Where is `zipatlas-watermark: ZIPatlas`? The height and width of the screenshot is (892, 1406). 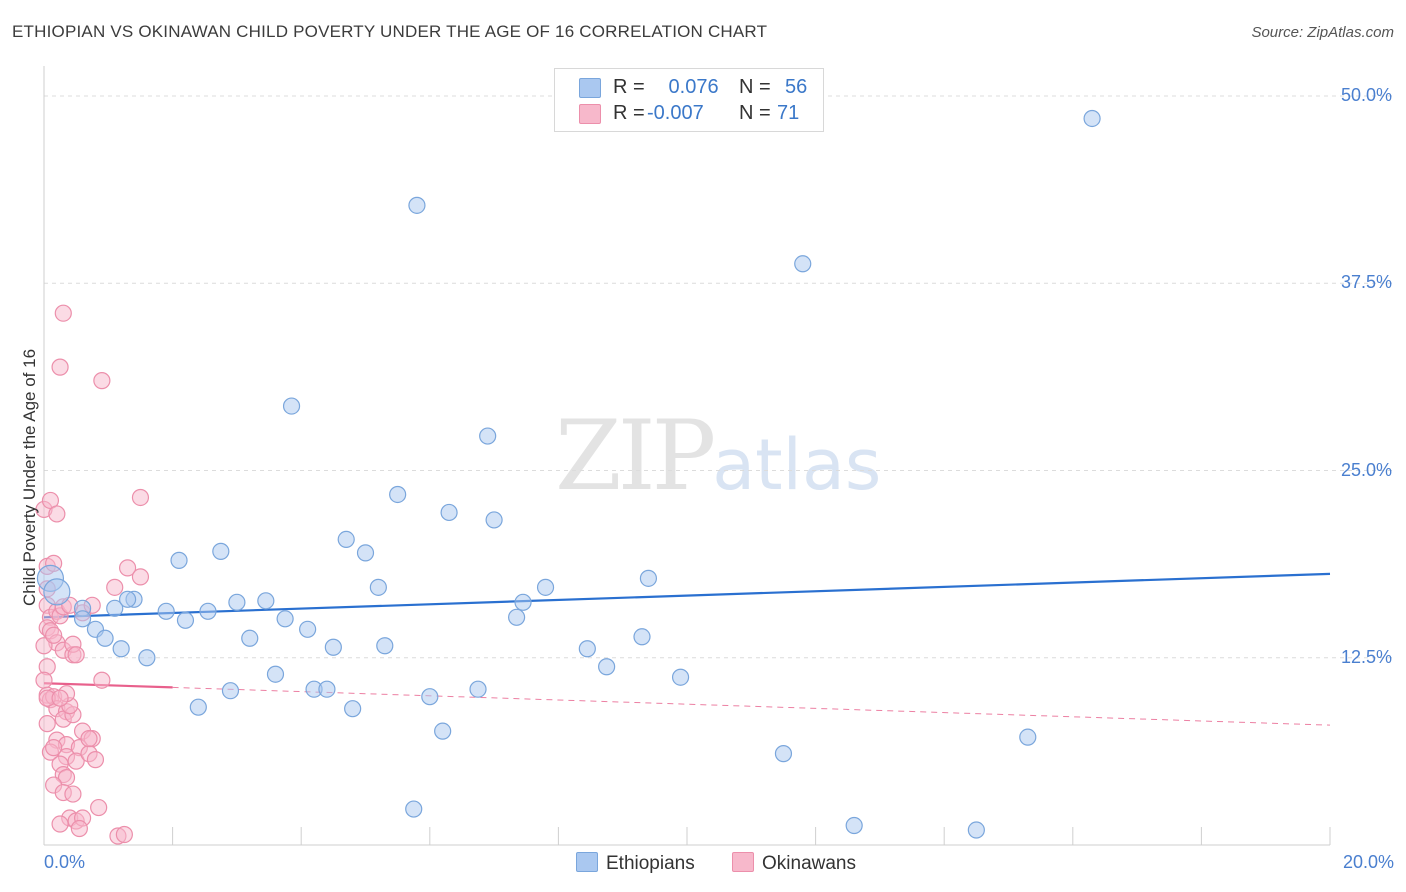
zipatlas-watermark: ZIPatlas is located at coordinates (718, 456).